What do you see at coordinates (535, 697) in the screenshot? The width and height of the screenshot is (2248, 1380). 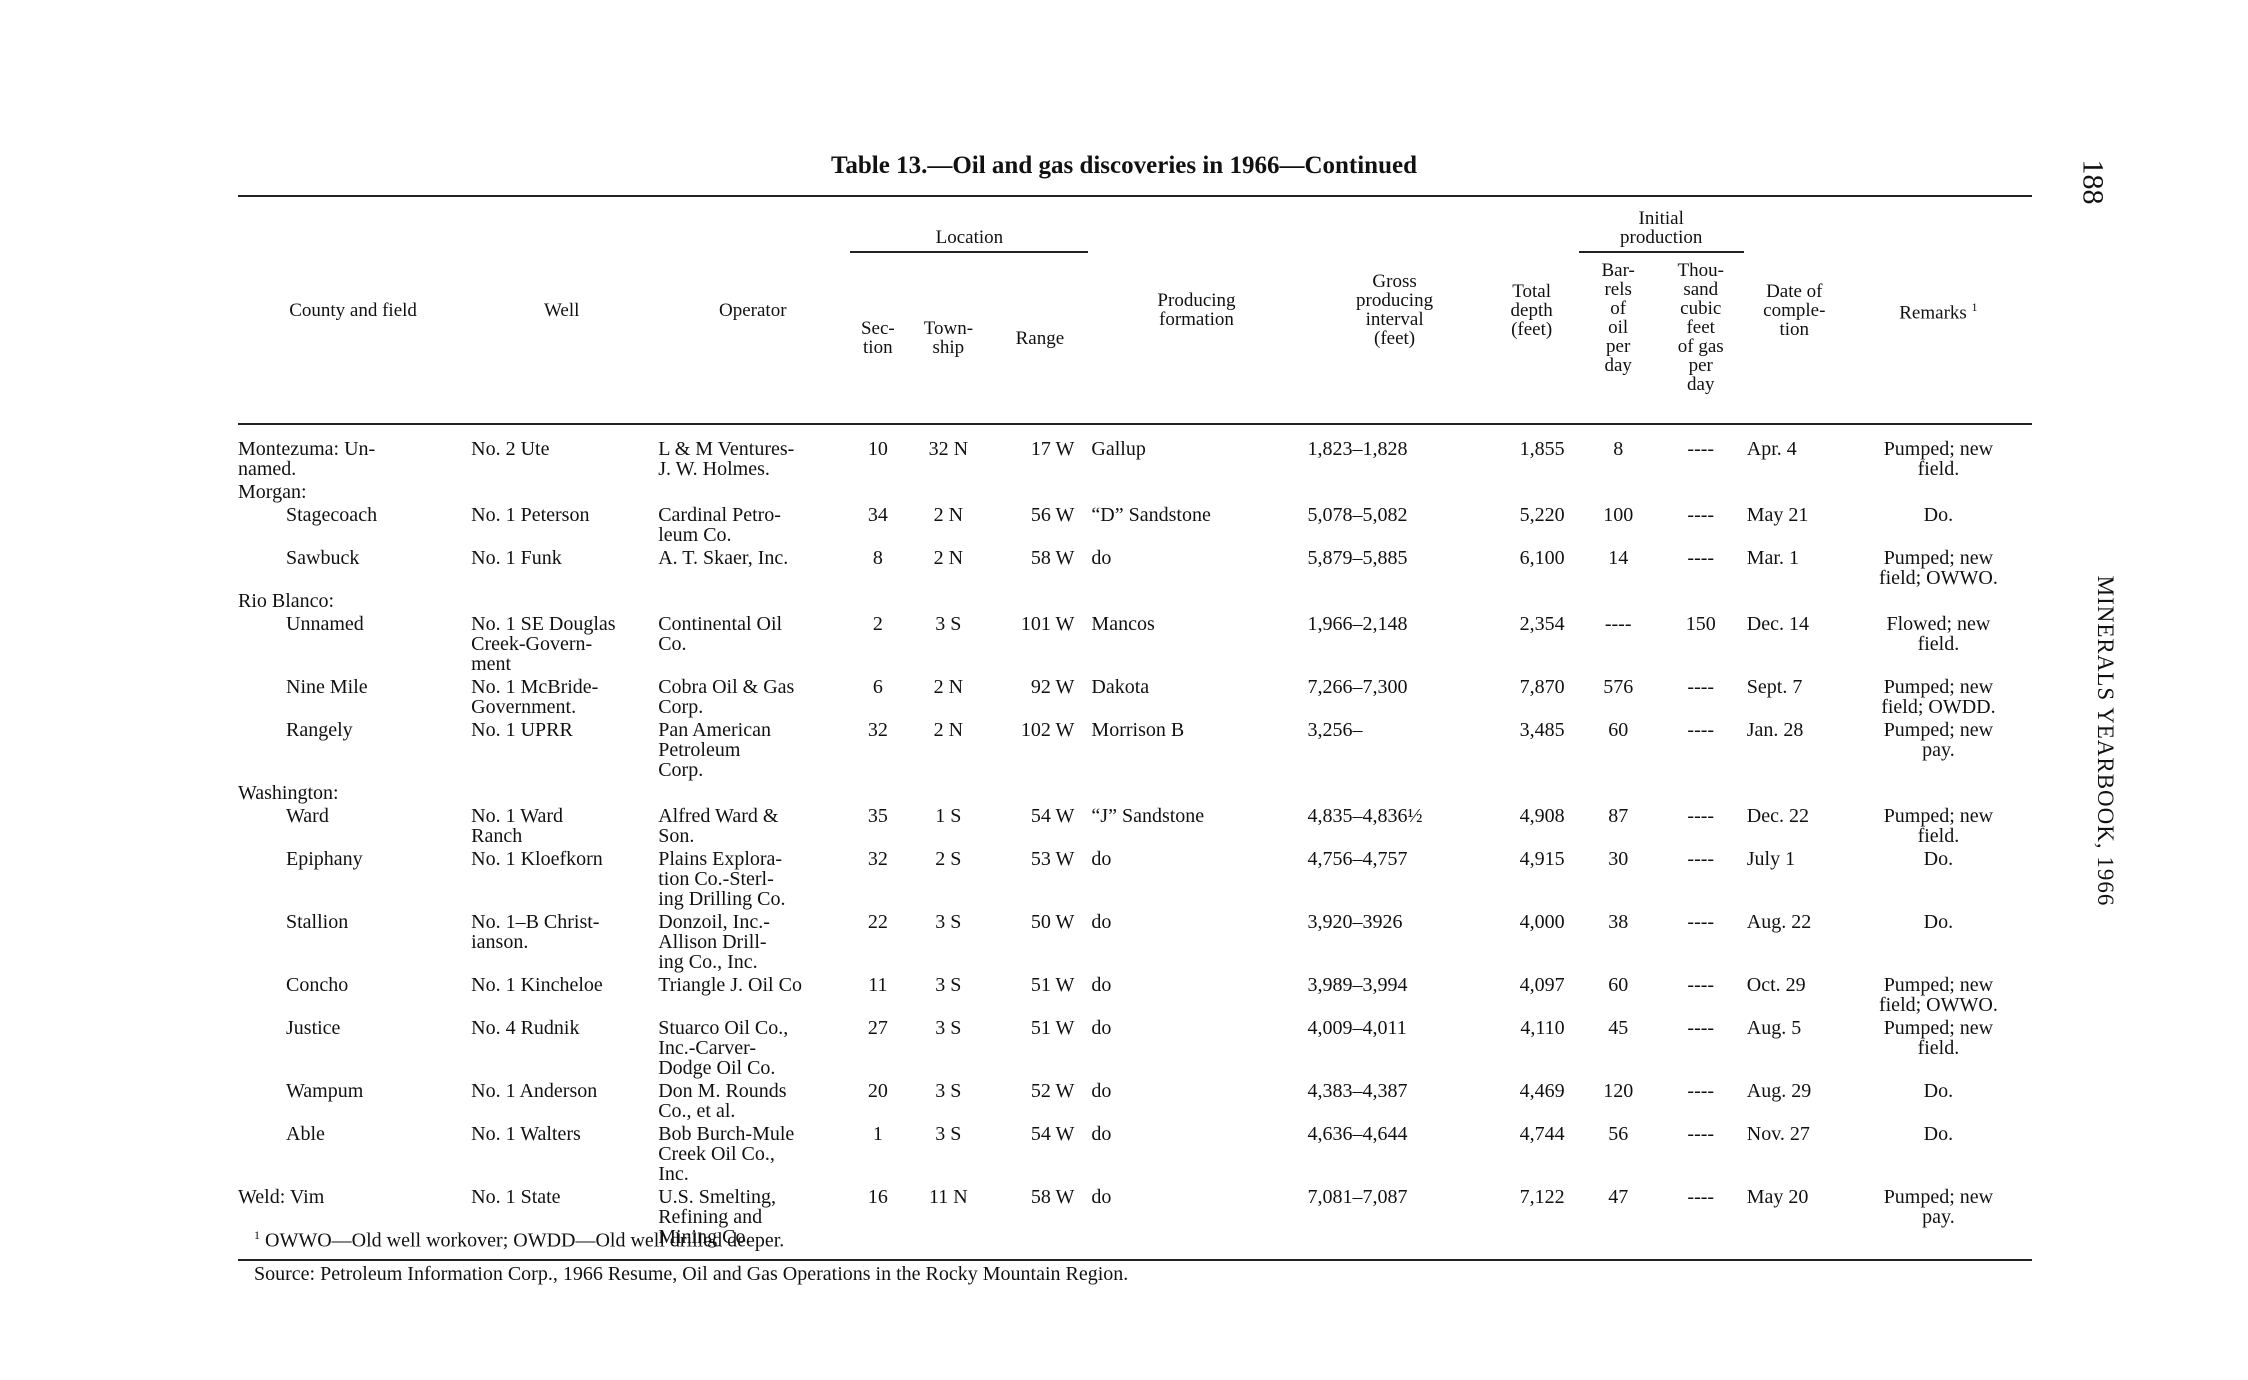 I see `cell: No. 1 McBride- Government.` at bounding box center [535, 697].